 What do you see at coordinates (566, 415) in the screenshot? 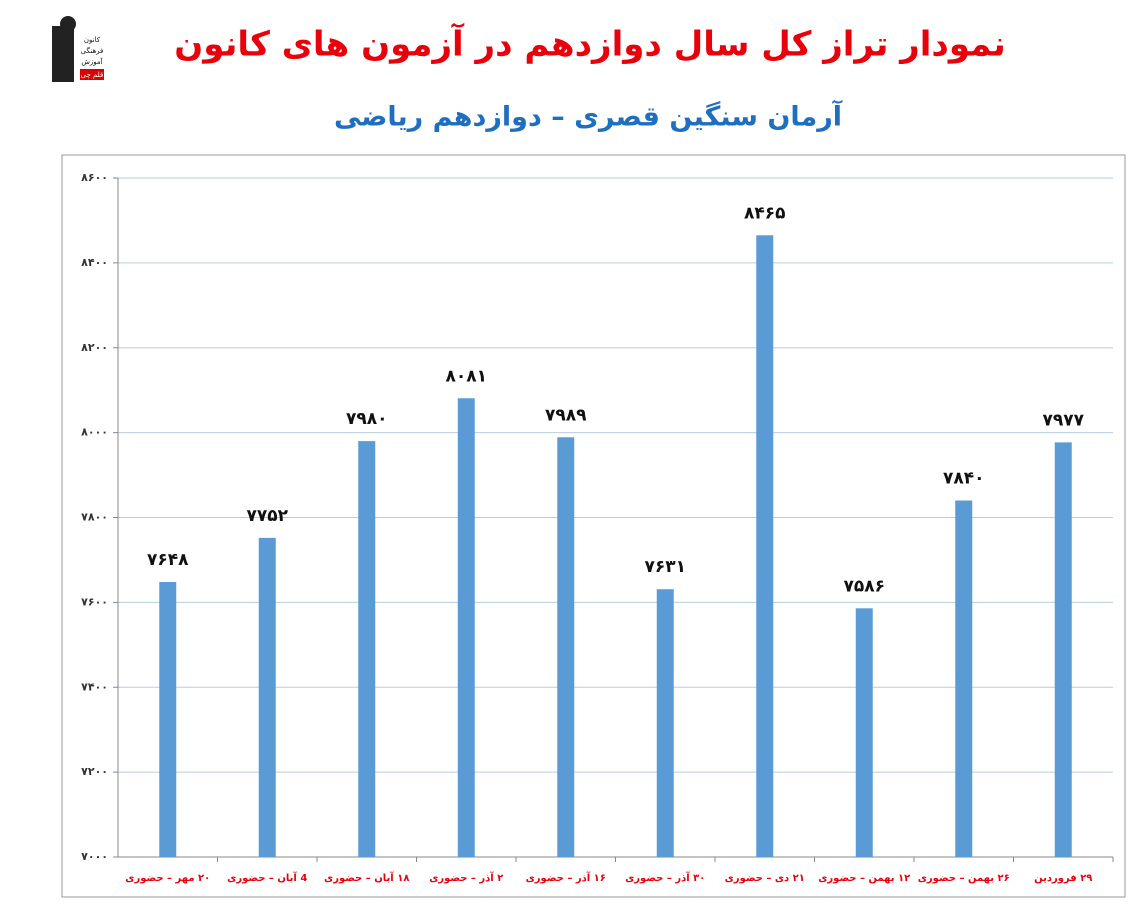
I see `value-label: ۷۹۸۹` at bounding box center [566, 415].